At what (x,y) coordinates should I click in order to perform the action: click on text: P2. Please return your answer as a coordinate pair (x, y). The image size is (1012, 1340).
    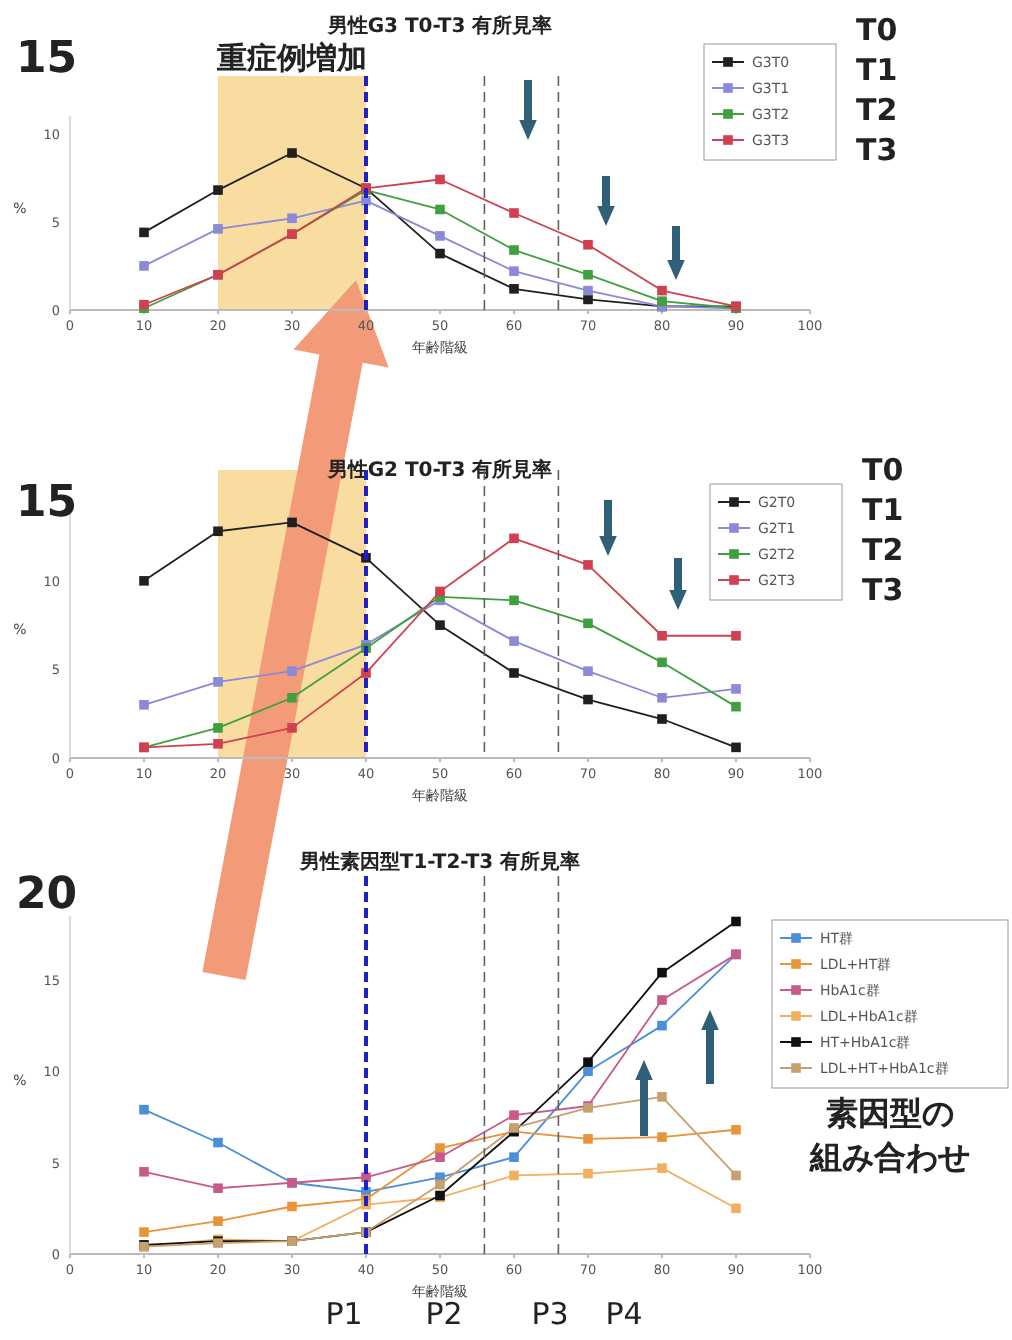
    Looking at the image, I should click on (444, 1314).